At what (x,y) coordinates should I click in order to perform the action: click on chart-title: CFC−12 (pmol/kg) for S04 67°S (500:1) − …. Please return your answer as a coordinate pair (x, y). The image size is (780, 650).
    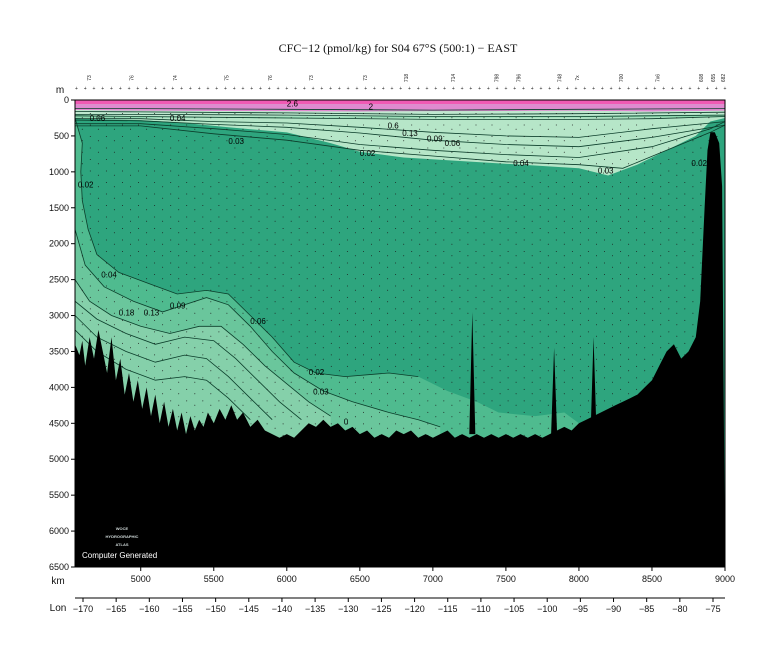
    Looking at the image, I should click on (398, 48).